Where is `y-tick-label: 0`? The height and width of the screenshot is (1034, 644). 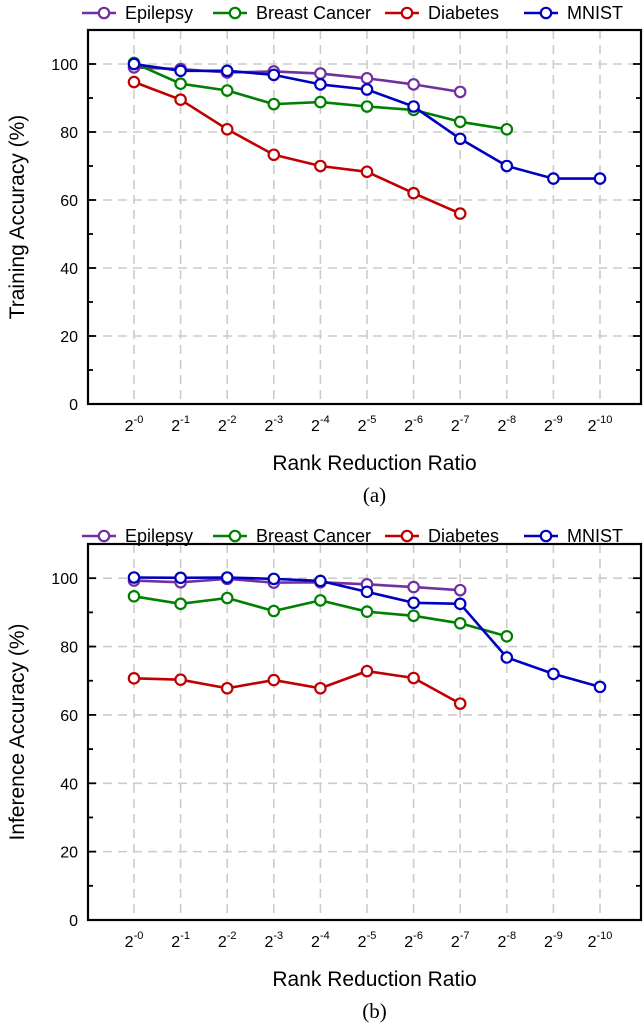 y-tick-label: 0 is located at coordinates (73, 405).